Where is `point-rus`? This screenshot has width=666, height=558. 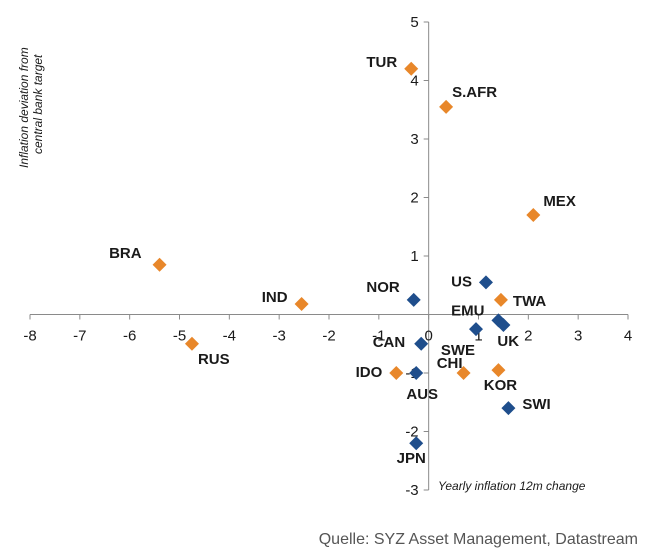
point-rus is located at coordinates (191, 343).